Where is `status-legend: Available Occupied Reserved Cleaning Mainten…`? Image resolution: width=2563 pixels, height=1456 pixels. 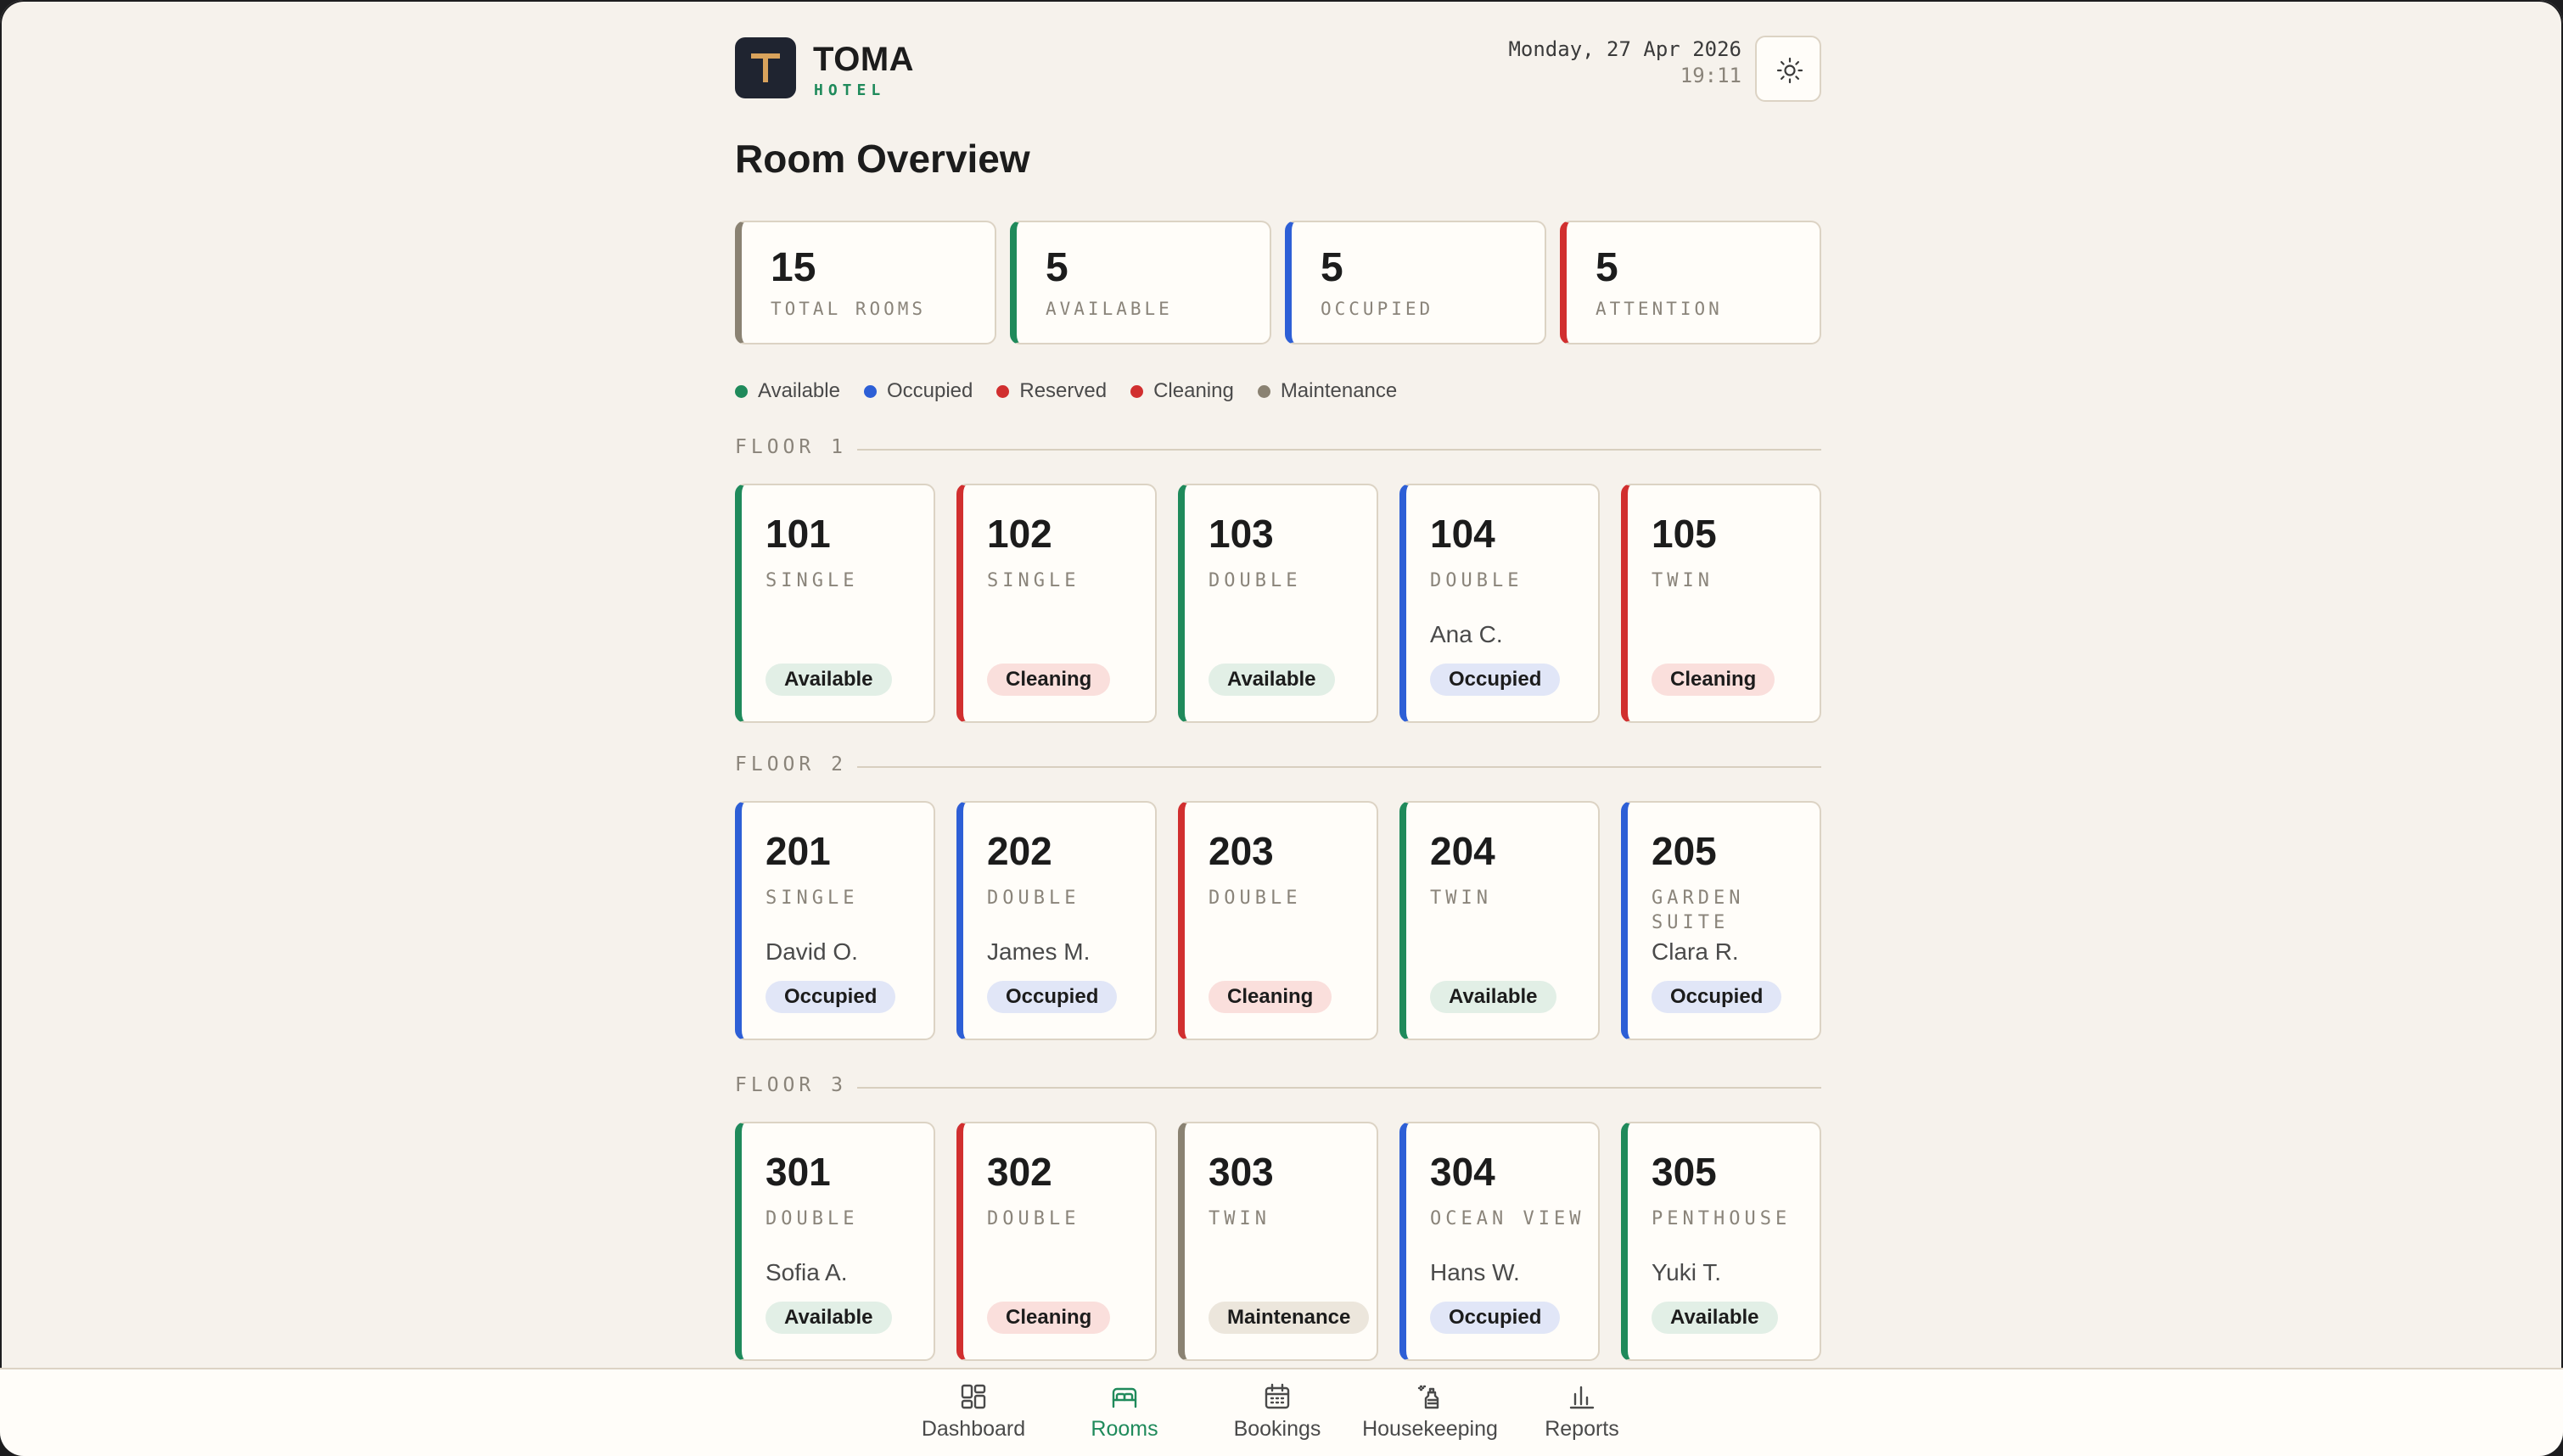
status-legend: Available Occupied Reserved Cleaning Mainten… is located at coordinates (1078, 391).